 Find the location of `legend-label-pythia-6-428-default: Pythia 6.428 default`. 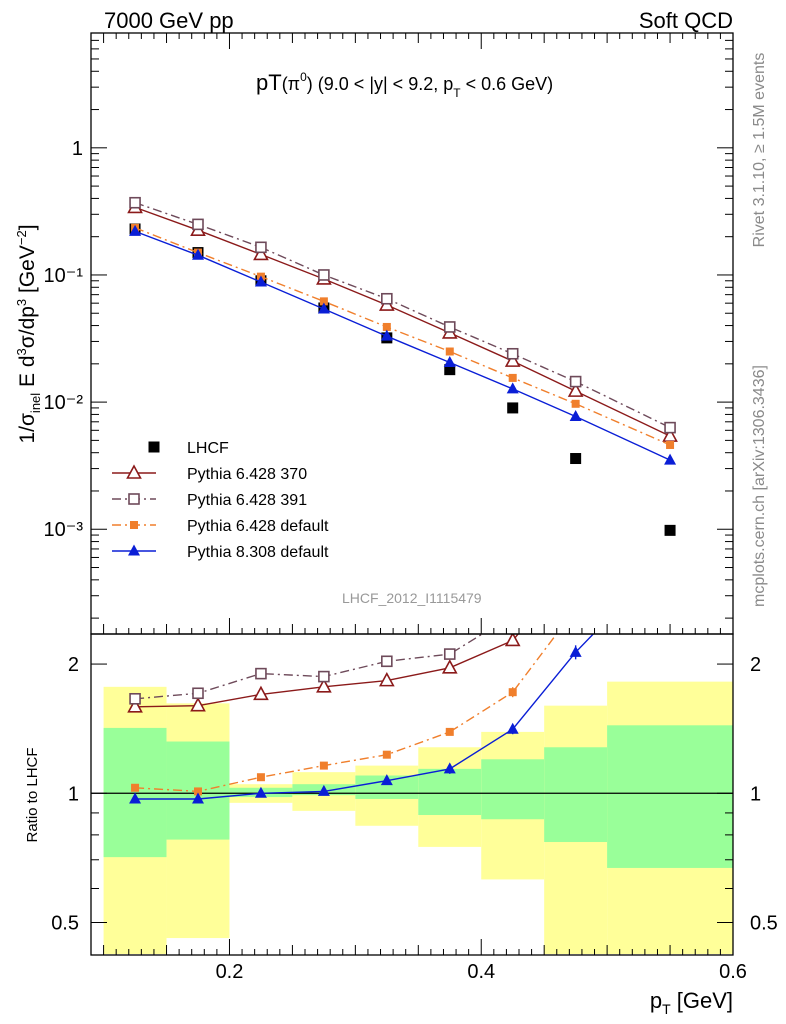

legend-label-pythia-6-428-default: Pythia 6.428 default is located at coordinates (258, 526).